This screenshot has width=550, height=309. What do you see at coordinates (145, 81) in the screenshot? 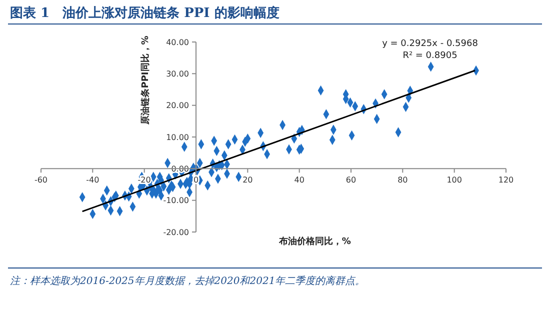
I see `y-axis-title: 原油链条PPI同比，%` at bounding box center [145, 81].